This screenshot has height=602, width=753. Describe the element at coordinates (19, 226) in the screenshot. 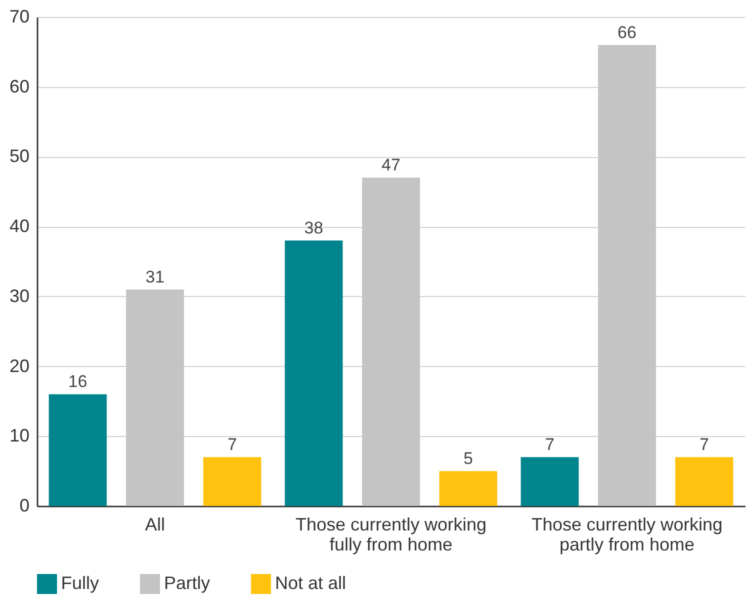

I see `y-tick-label: 40` at that location.